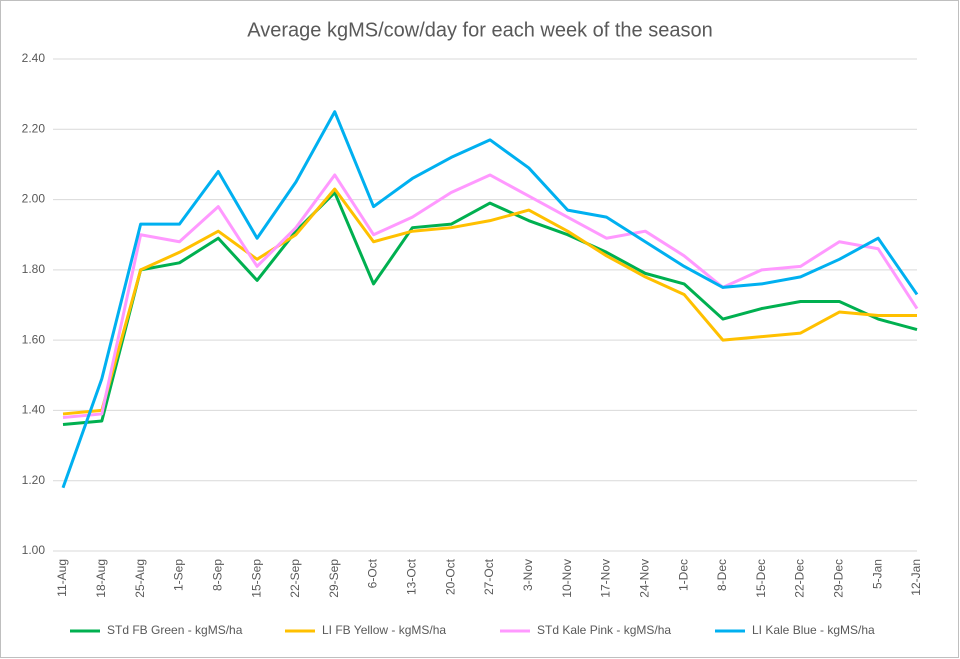  I want to click on x-tick-label: 5-Jan, so click(877, 574).